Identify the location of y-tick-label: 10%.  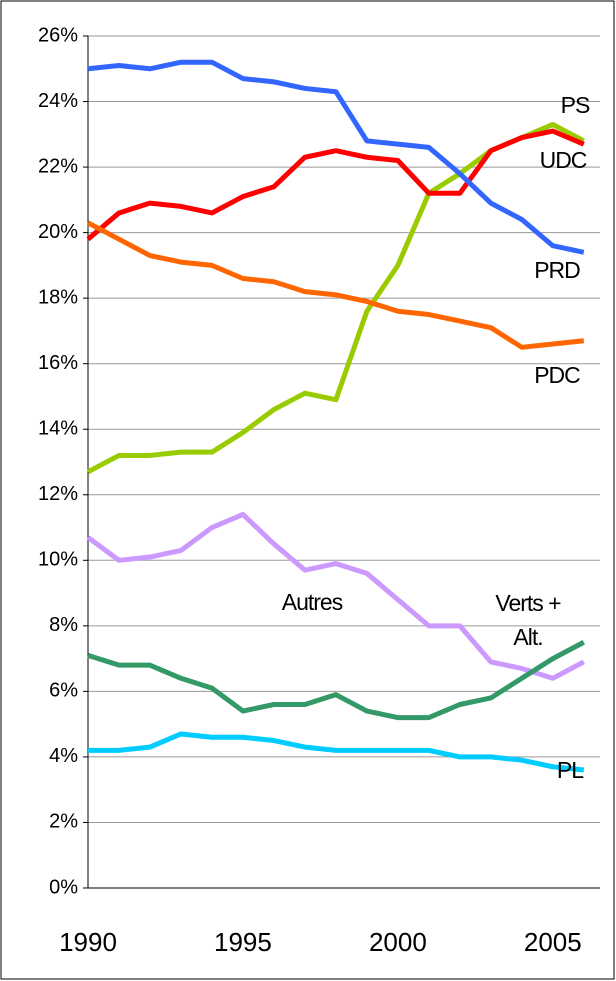
(58, 560).